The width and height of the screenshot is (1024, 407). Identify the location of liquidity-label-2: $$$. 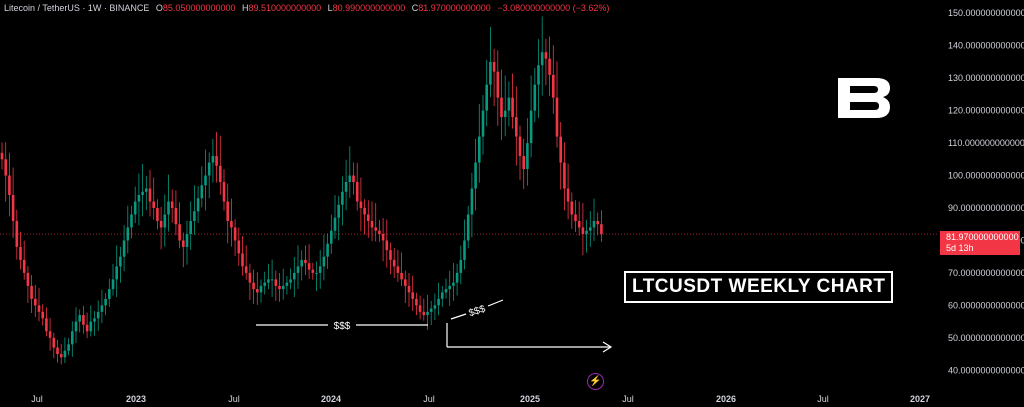
(478, 312).